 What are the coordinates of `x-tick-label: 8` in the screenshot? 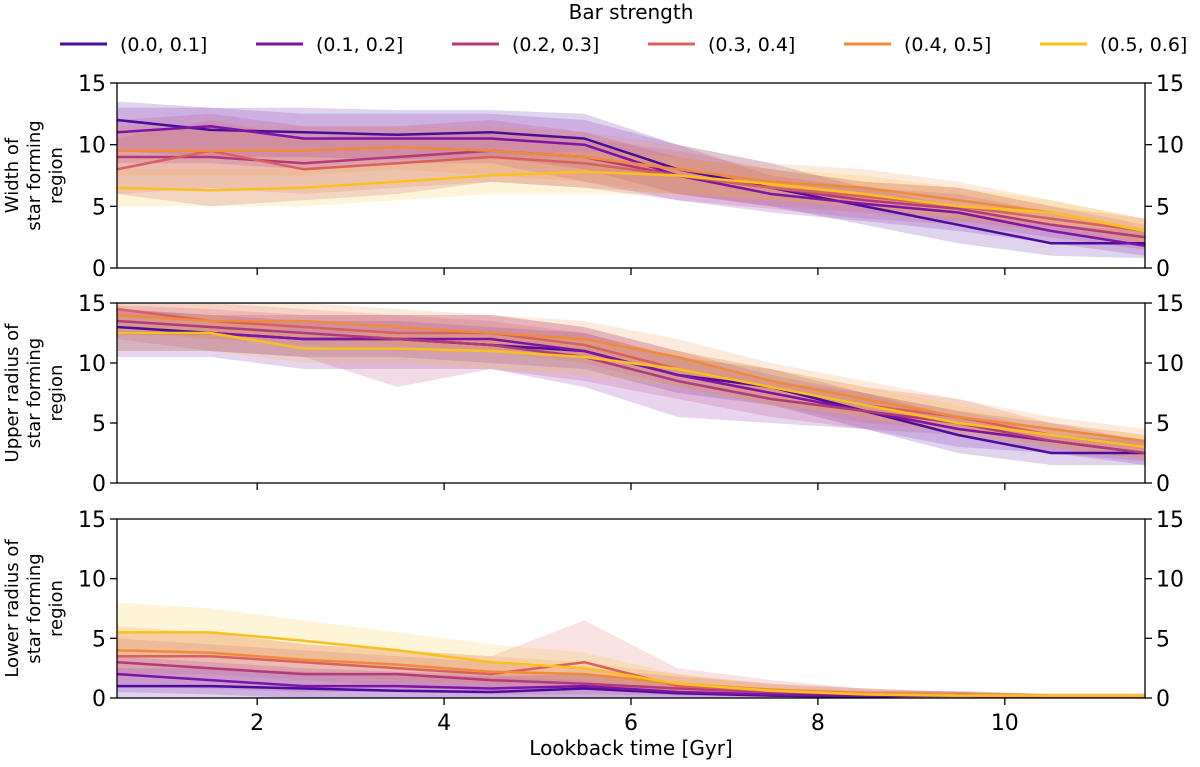 It's located at (818, 723).